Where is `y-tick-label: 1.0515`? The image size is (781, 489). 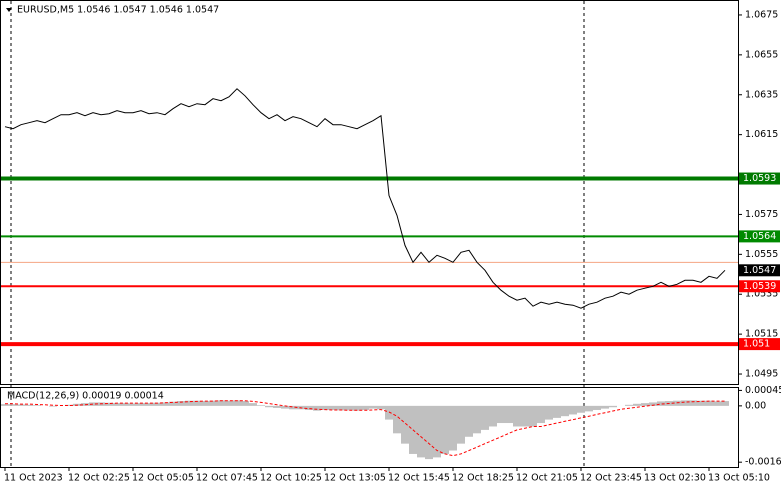
y-tick-label: 1.0515 is located at coordinates (761, 334).